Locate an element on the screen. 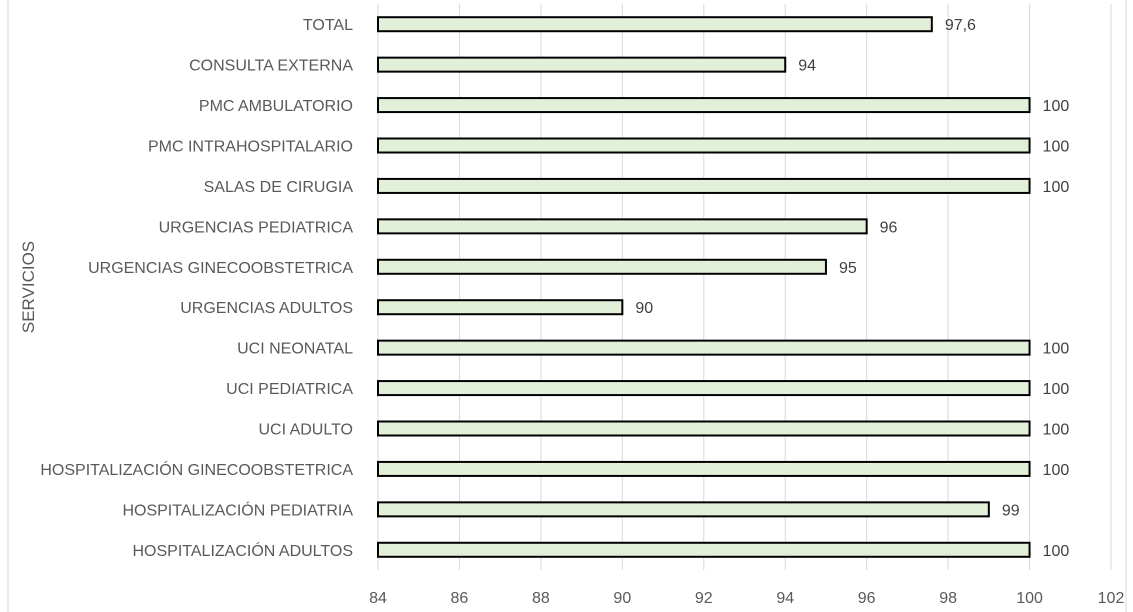 The height and width of the screenshot is (612, 1133). category-label: TOTAL is located at coordinates (328, 25).